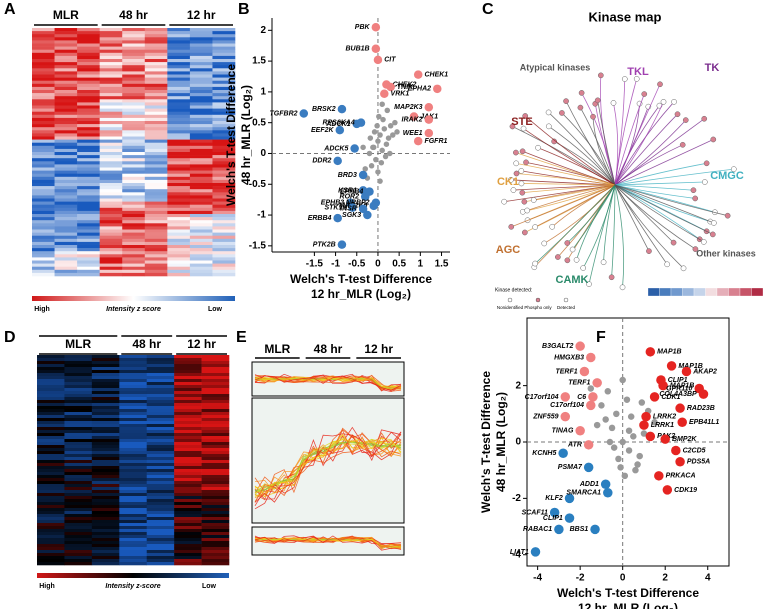 This screenshot has width=765, height=609. I want to click on legend-item: Detected, so click(566, 307).